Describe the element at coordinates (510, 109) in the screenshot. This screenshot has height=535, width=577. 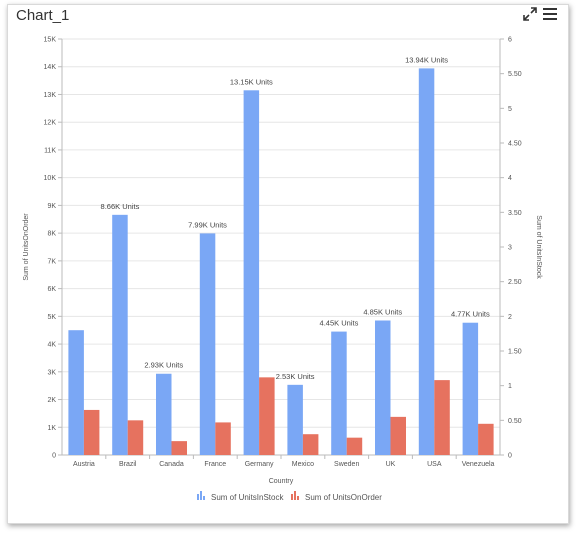
I see `y2-tick-label: 5` at that location.